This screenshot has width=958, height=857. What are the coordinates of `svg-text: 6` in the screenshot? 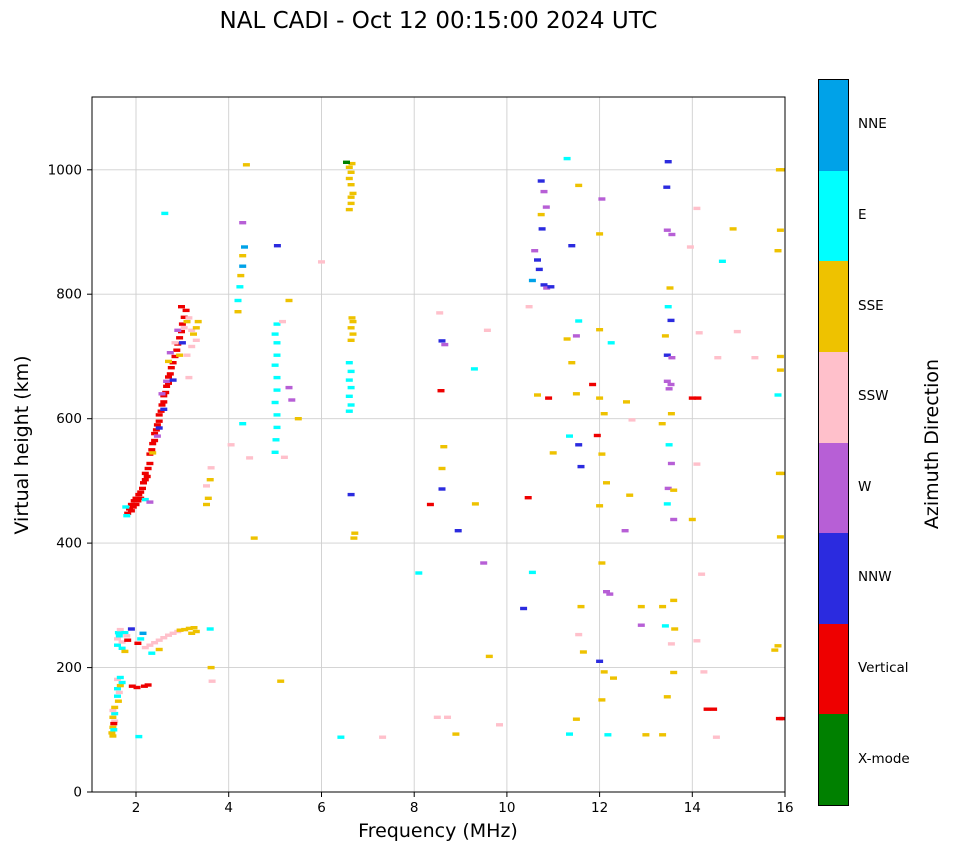 It's located at (321, 808).